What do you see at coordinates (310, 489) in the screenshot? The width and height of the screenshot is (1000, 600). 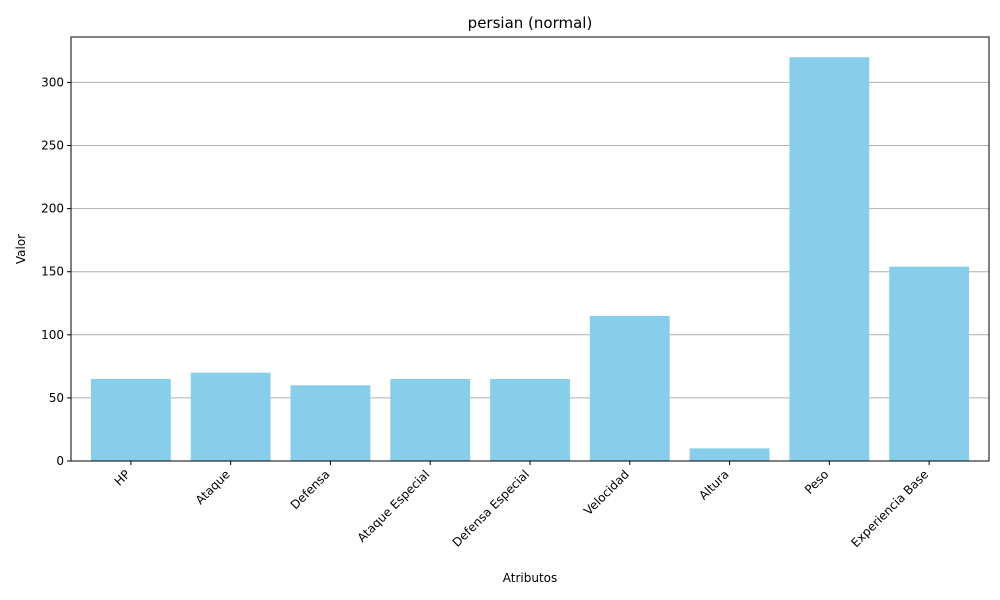 I see `x-tick-label-2: Defensa` at bounding box center [310, 489].